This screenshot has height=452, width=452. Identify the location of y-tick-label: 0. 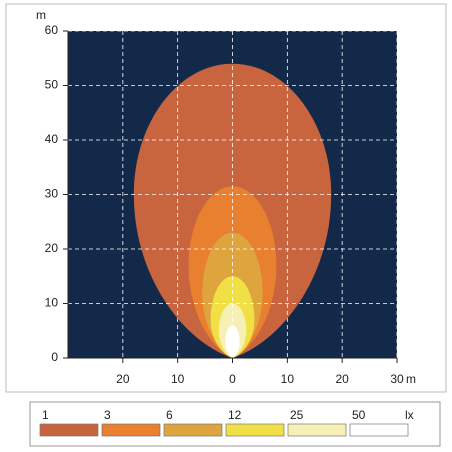
(54, 357).